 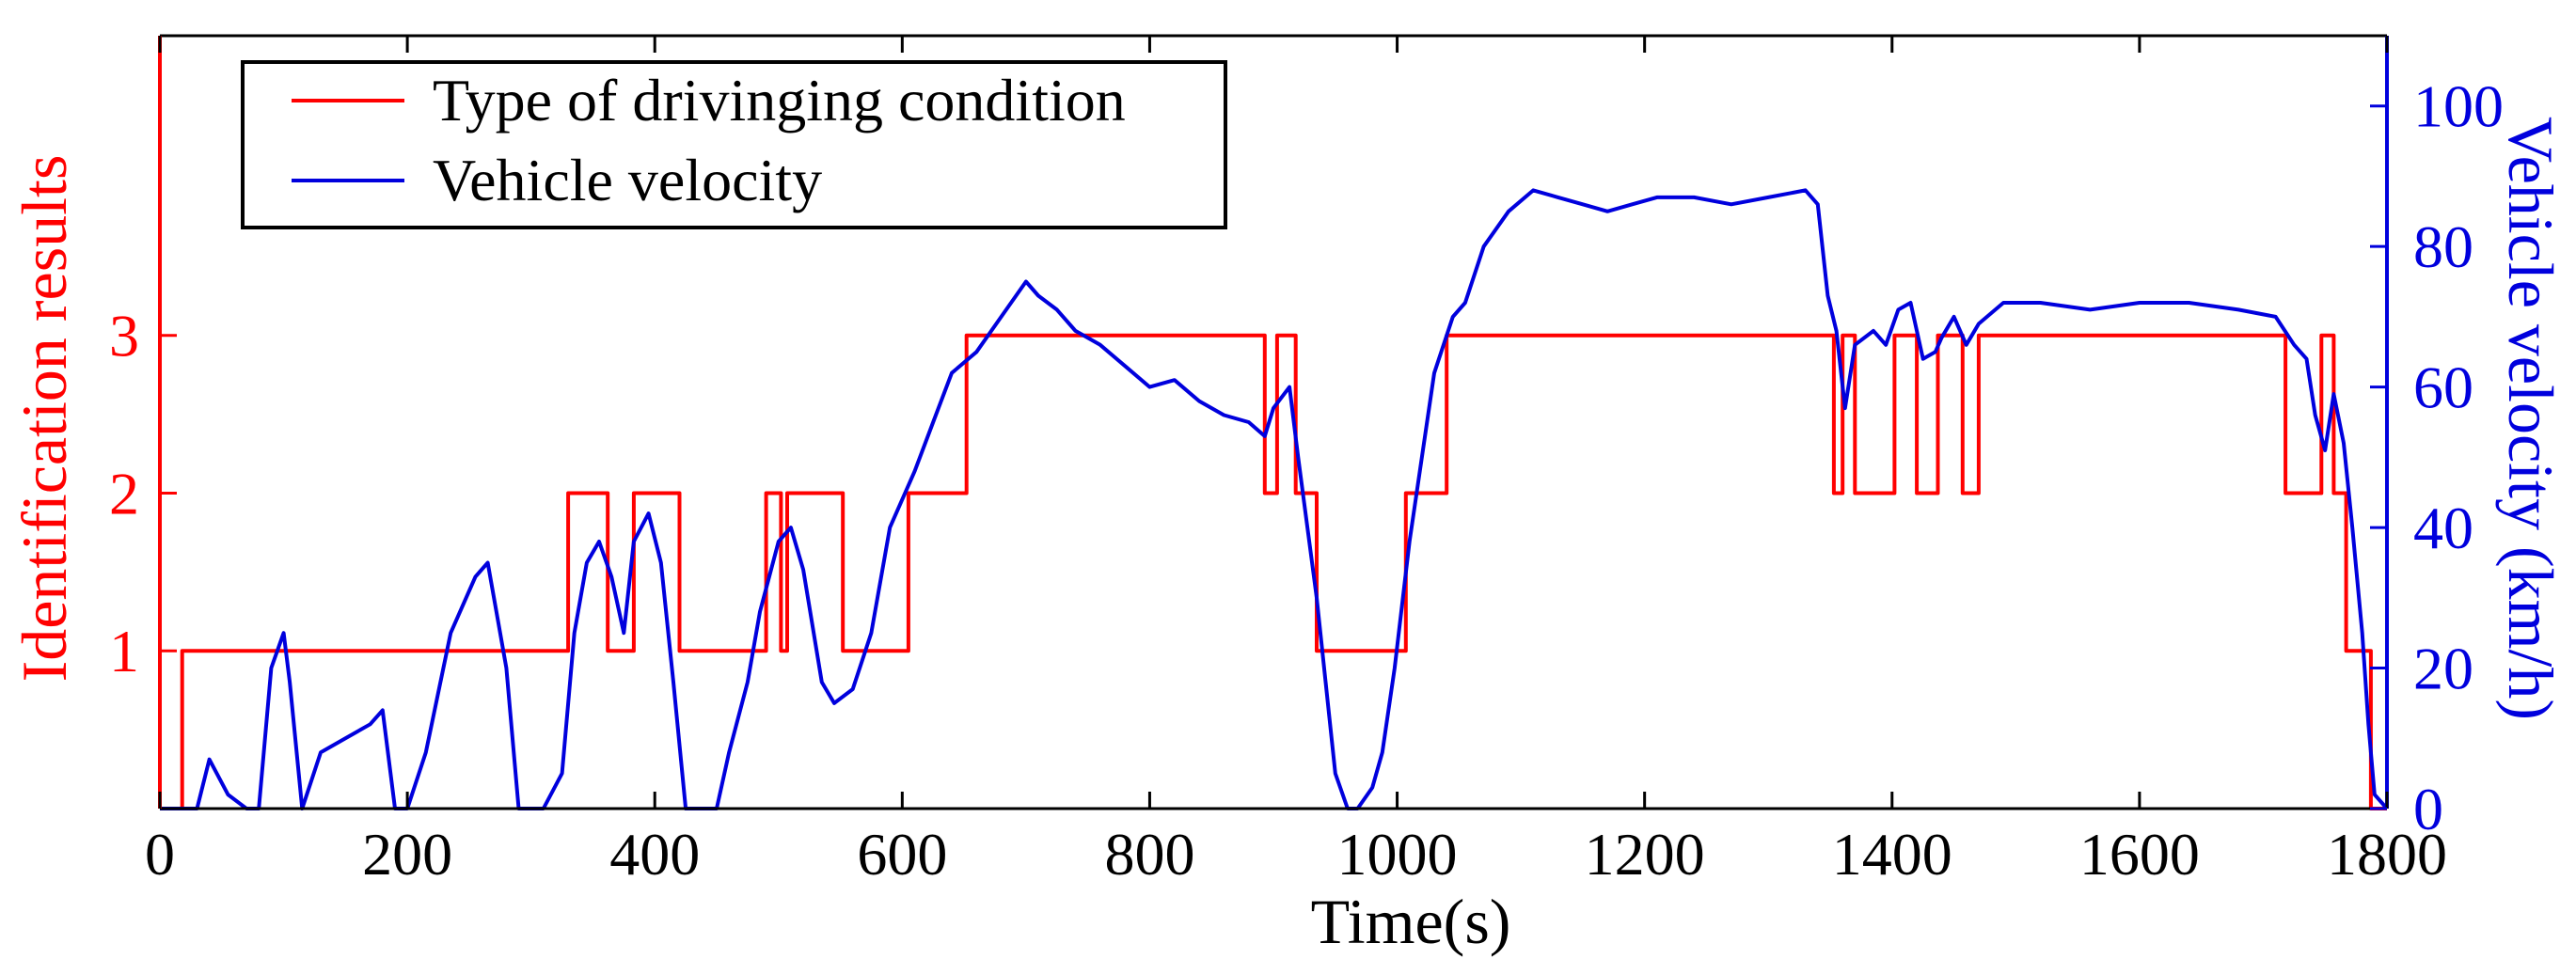 What do you see at coordinates (627, 180) in the screenshot?
I see `legend-label-velocity: Vehicle velocity` at bounding box center [627, 180].